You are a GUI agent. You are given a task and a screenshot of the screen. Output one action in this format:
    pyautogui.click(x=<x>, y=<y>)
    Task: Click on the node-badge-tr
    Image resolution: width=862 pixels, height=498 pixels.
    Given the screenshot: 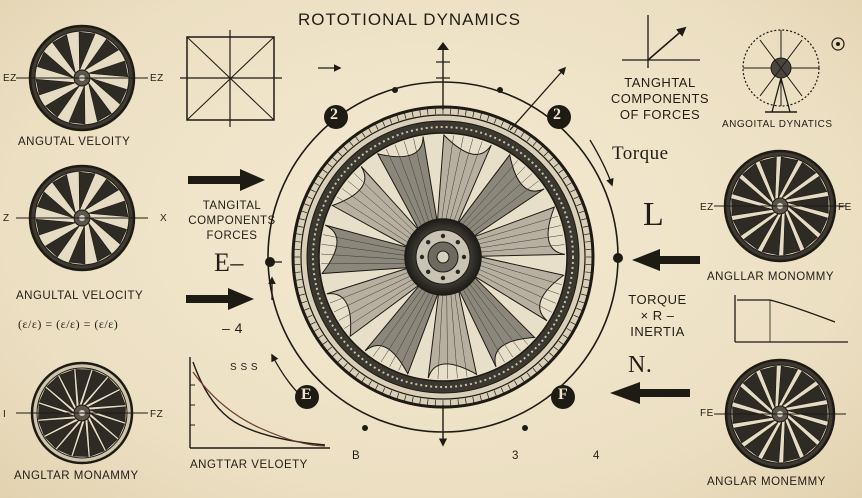 What is the action you would take?
    pyautogui.click(x=559, y=117)
    